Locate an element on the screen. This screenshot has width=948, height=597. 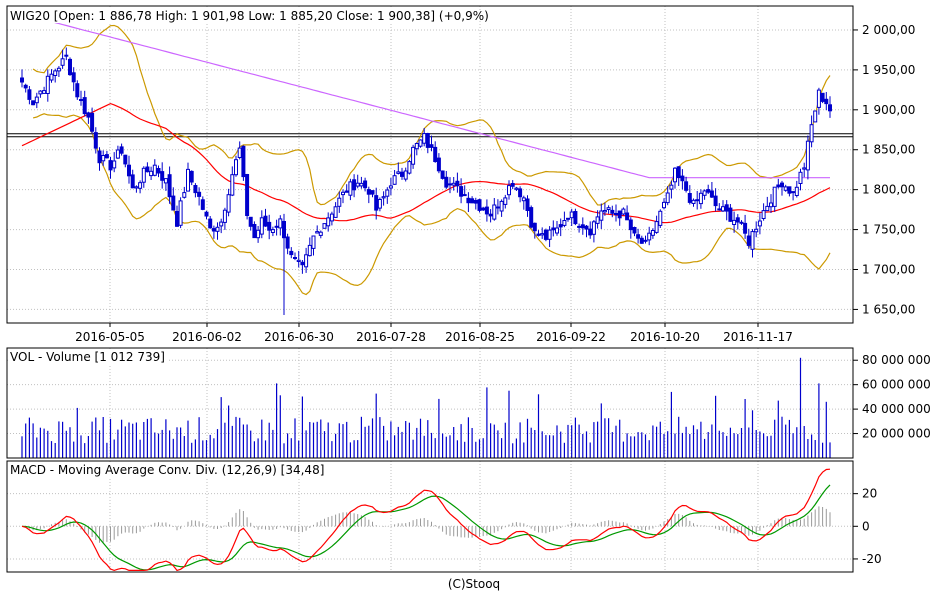
price-title-bg is located at coordinates (243, 15).